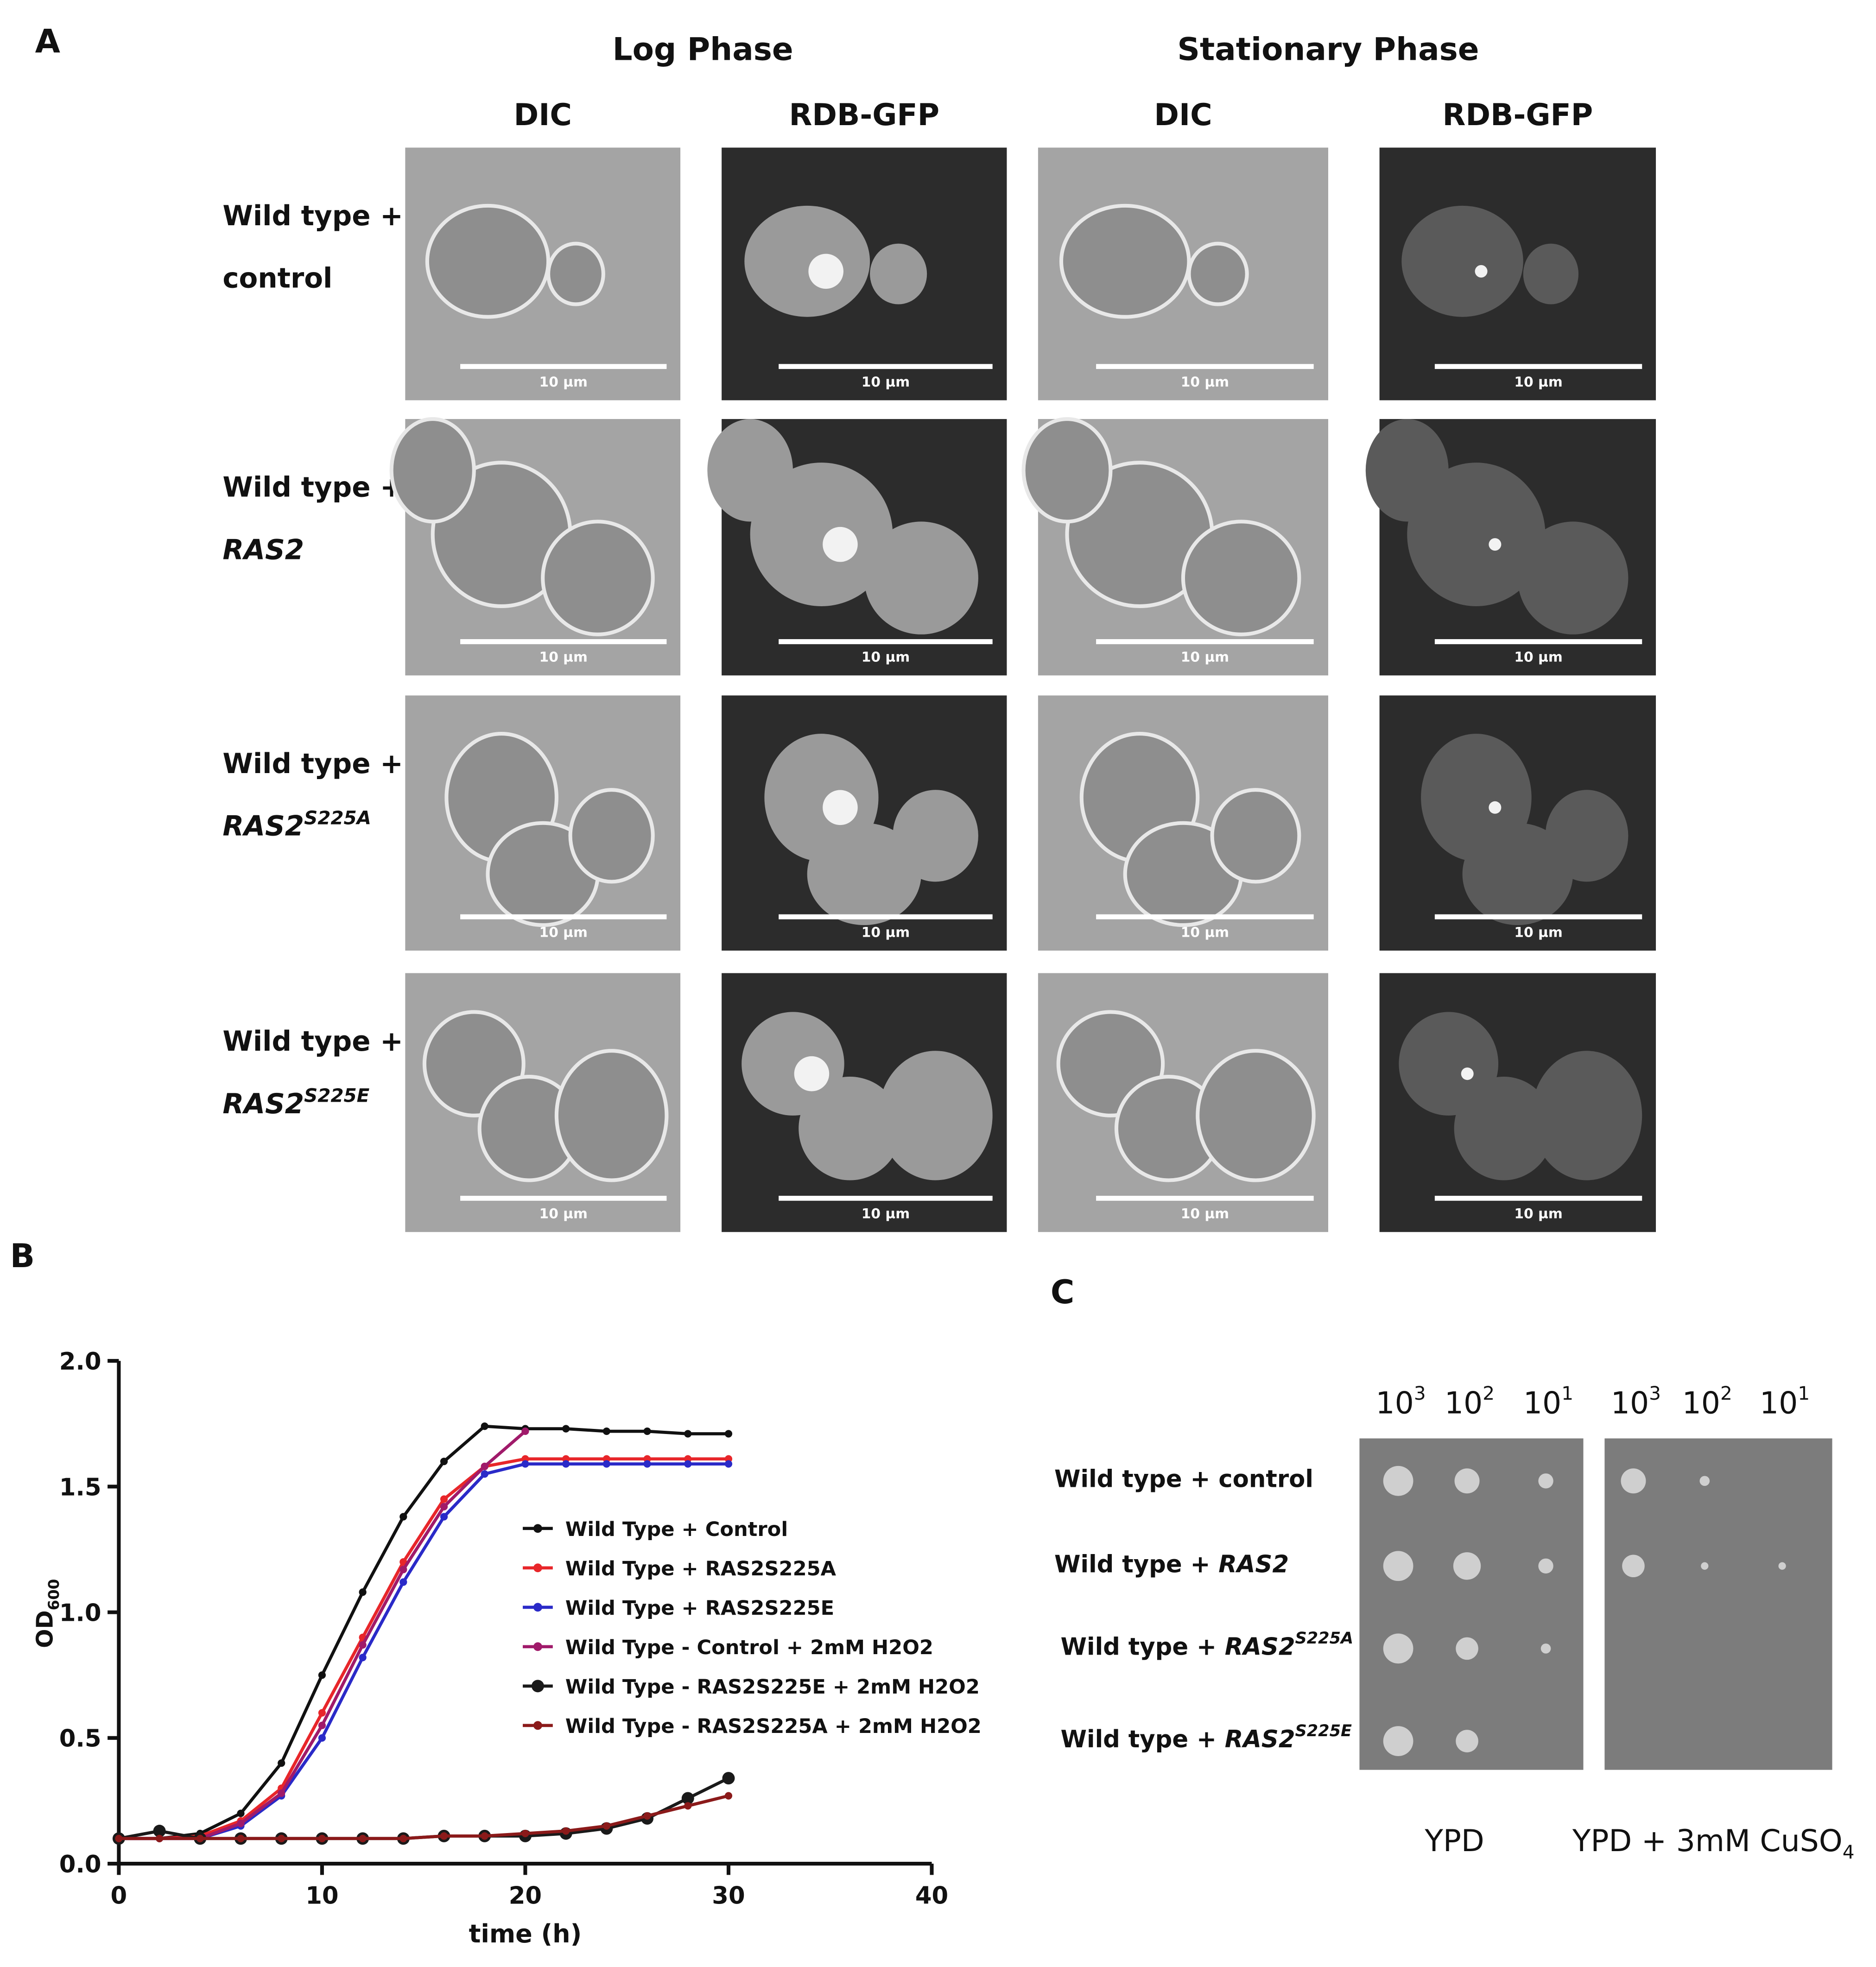 The height and width of the screenshot is (1967, 1876). I want to click on medium-label: YPD + 3mM CuSO4, so click(1714, 1843).